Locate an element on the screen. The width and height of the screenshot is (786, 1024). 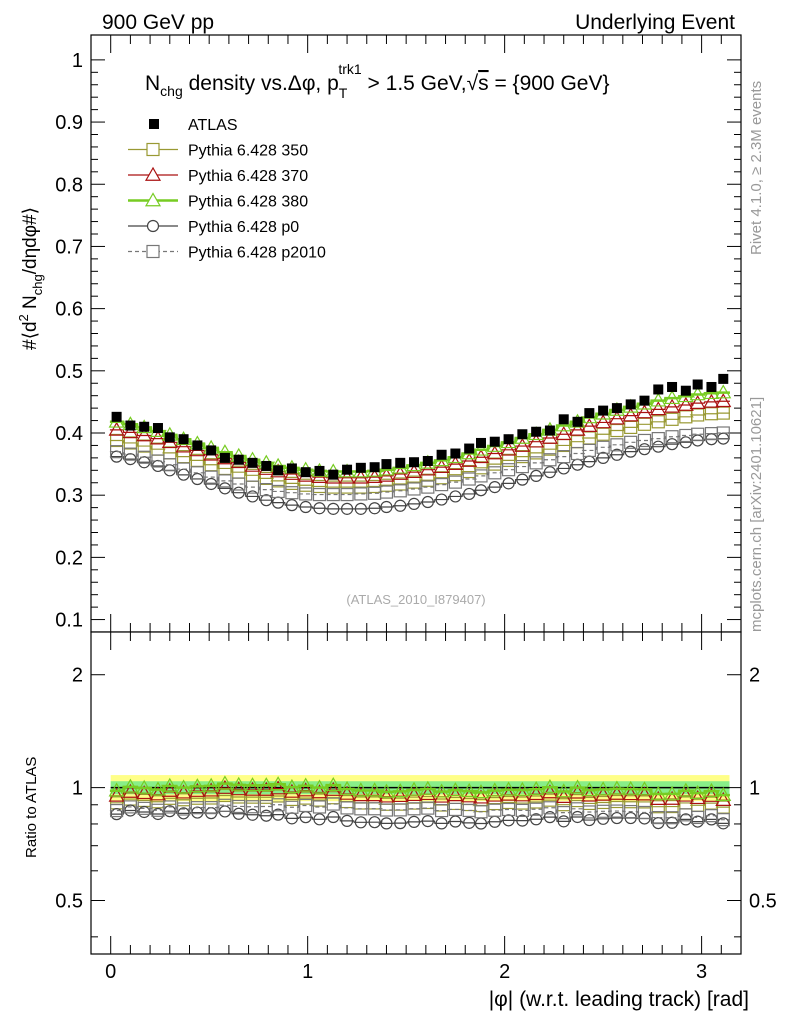
ratio-xtick-label: 0 is located at coordinates (110, 972).